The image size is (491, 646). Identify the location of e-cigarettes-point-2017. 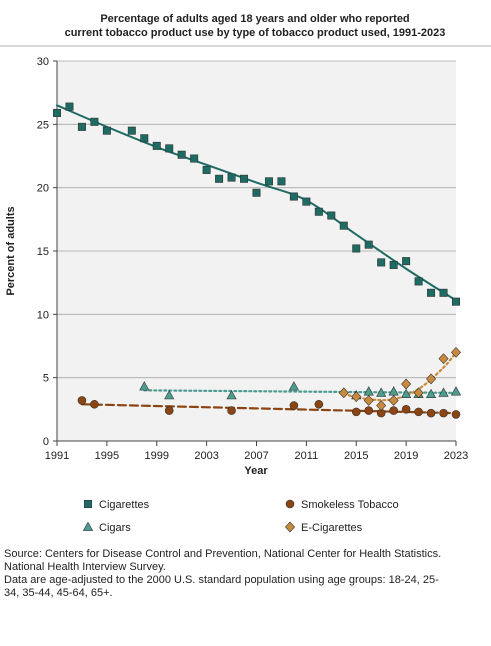
(381, 405).